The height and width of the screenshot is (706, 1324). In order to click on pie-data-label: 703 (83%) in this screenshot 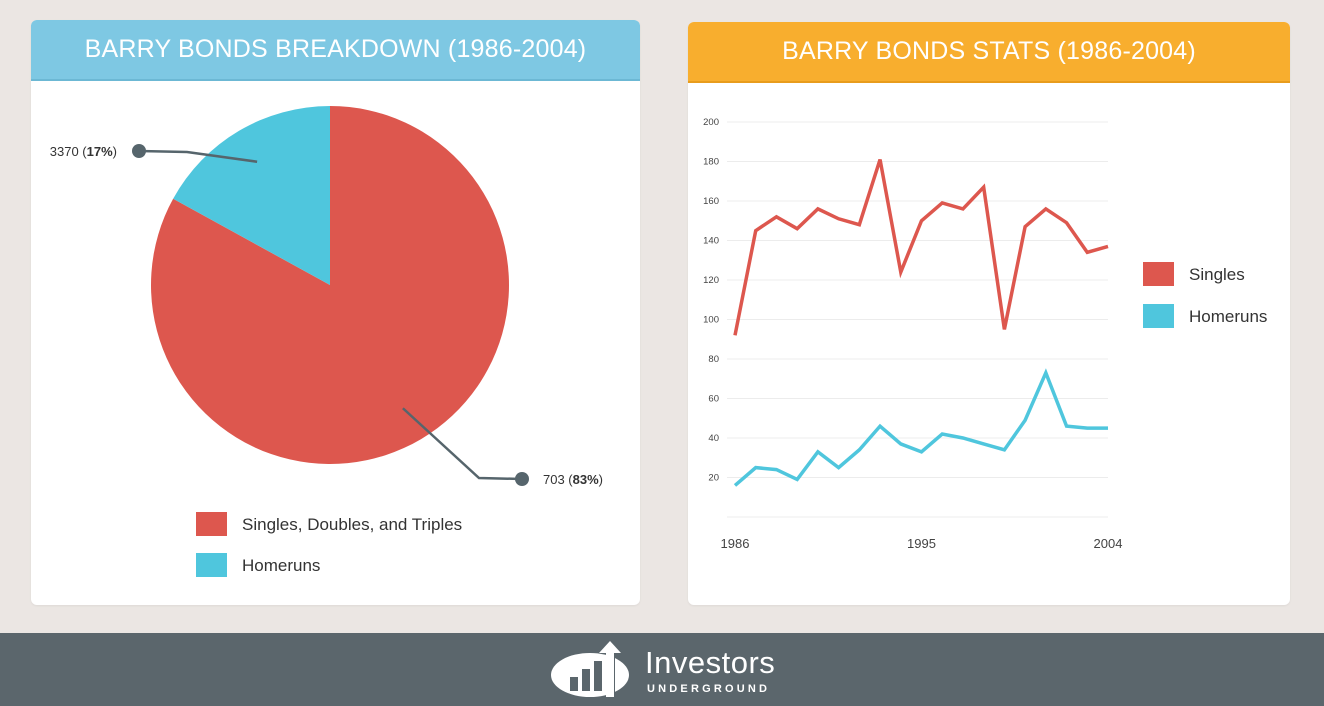, I will do `click(573, 479)`.